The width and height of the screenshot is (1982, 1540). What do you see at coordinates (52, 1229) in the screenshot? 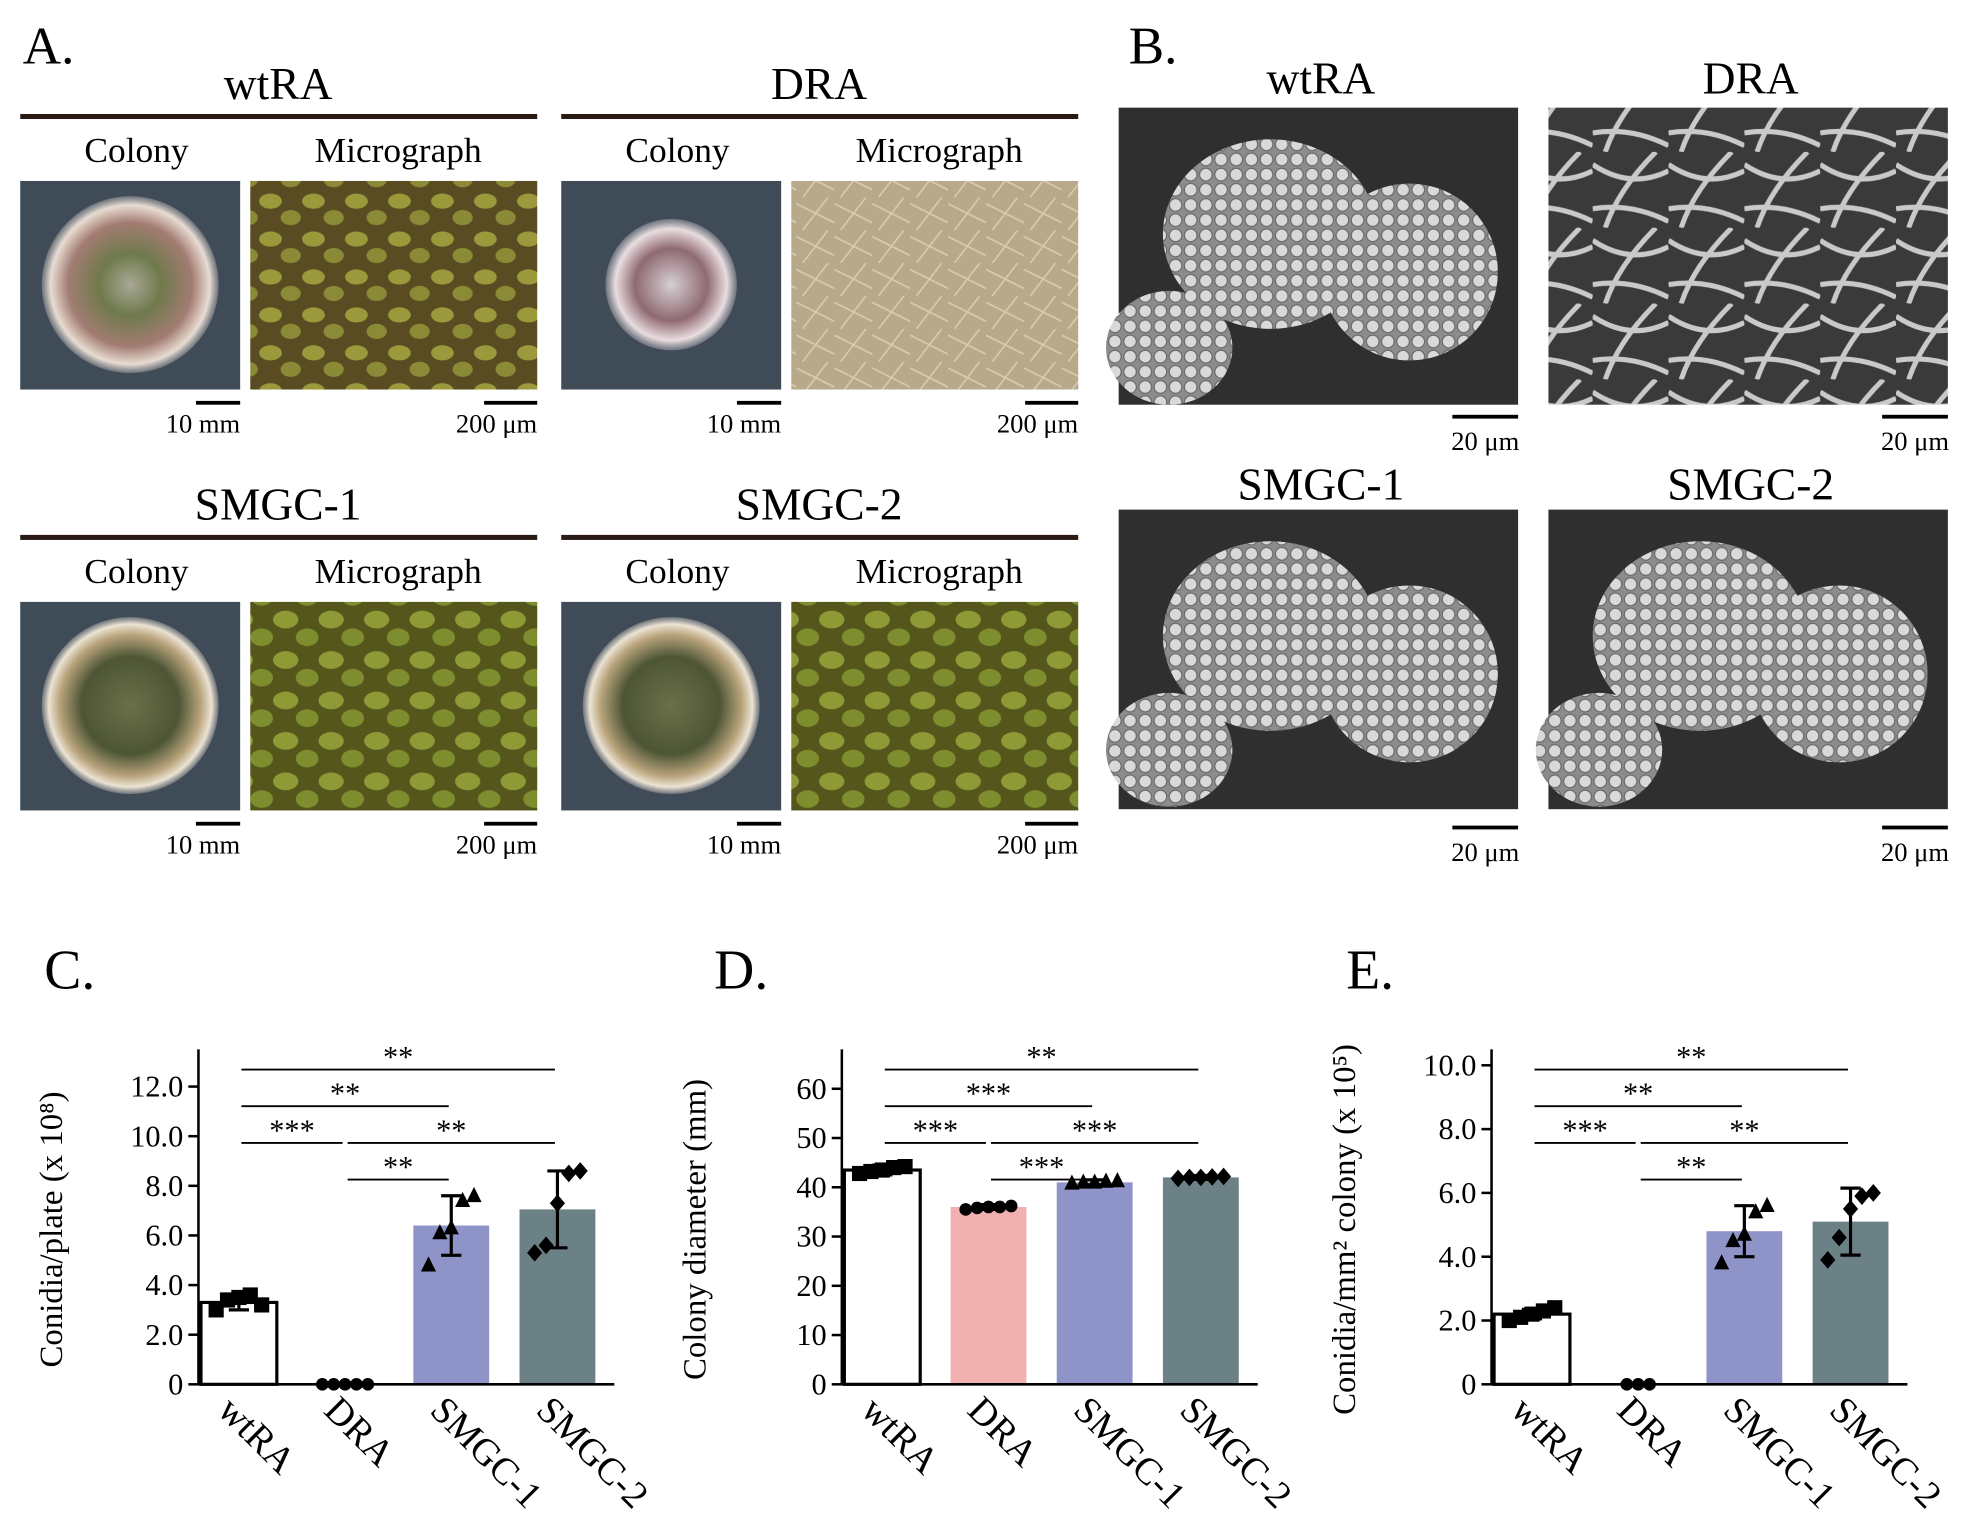
I see `y-axis-label: Conidia/plate (x 10⁸)` at bounding box center [52, 1229].